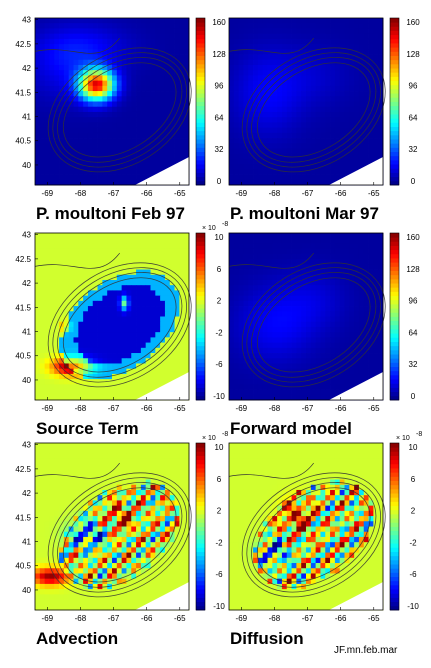 The height and width of the screenshot is (668, 431). Describe the element at coordinates (23, 92) in the screenshot. I see `y-tick-label: 41.5` at that location.